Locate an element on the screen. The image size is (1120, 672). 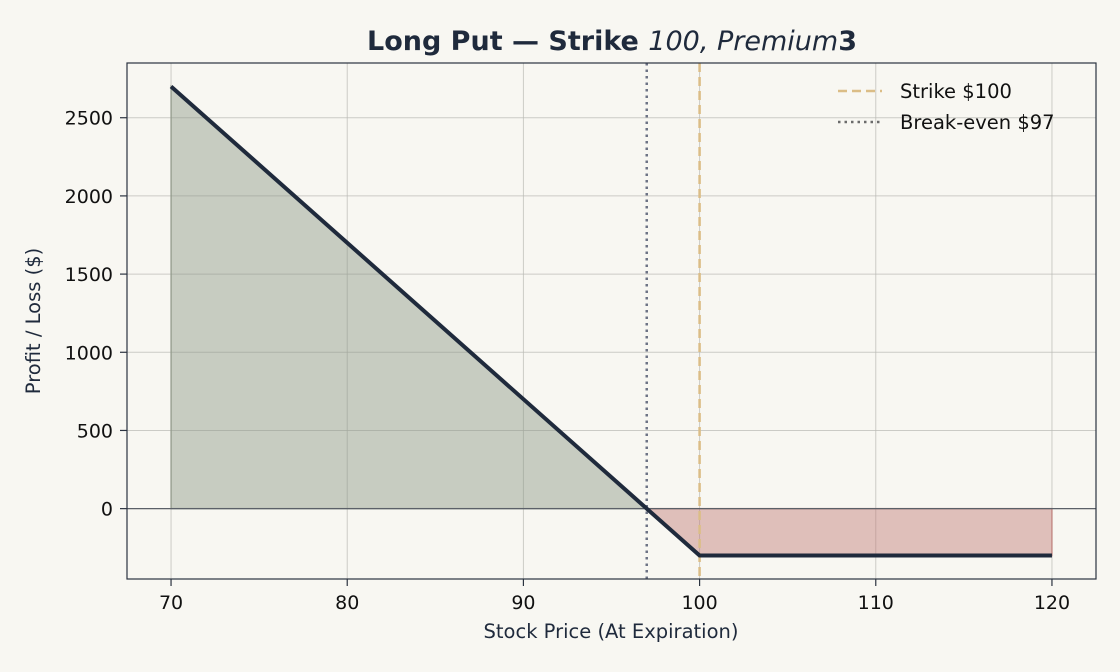
y-tick-label: 500 is located at coordinates (95, 431).